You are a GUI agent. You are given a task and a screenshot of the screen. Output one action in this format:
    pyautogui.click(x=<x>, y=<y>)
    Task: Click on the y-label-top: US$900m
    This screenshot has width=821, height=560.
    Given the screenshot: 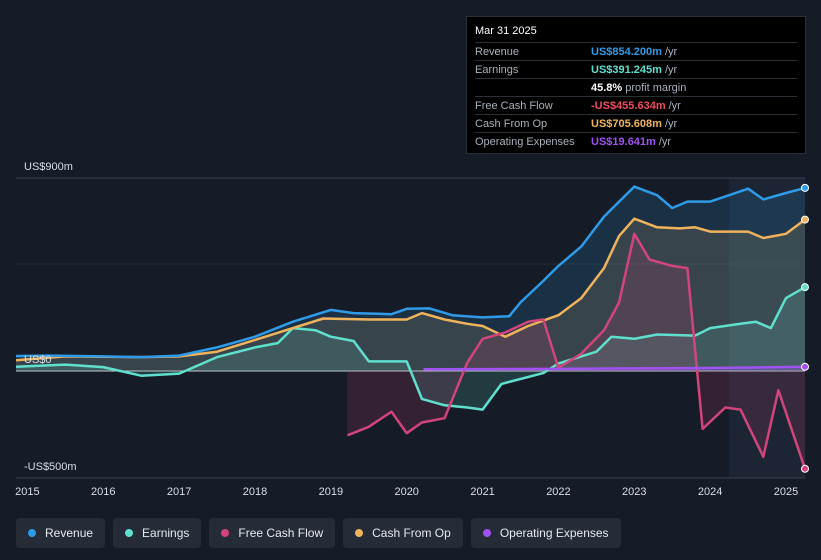 What is the action you would take?
    pyautogui.click(x=48, y=167)
    